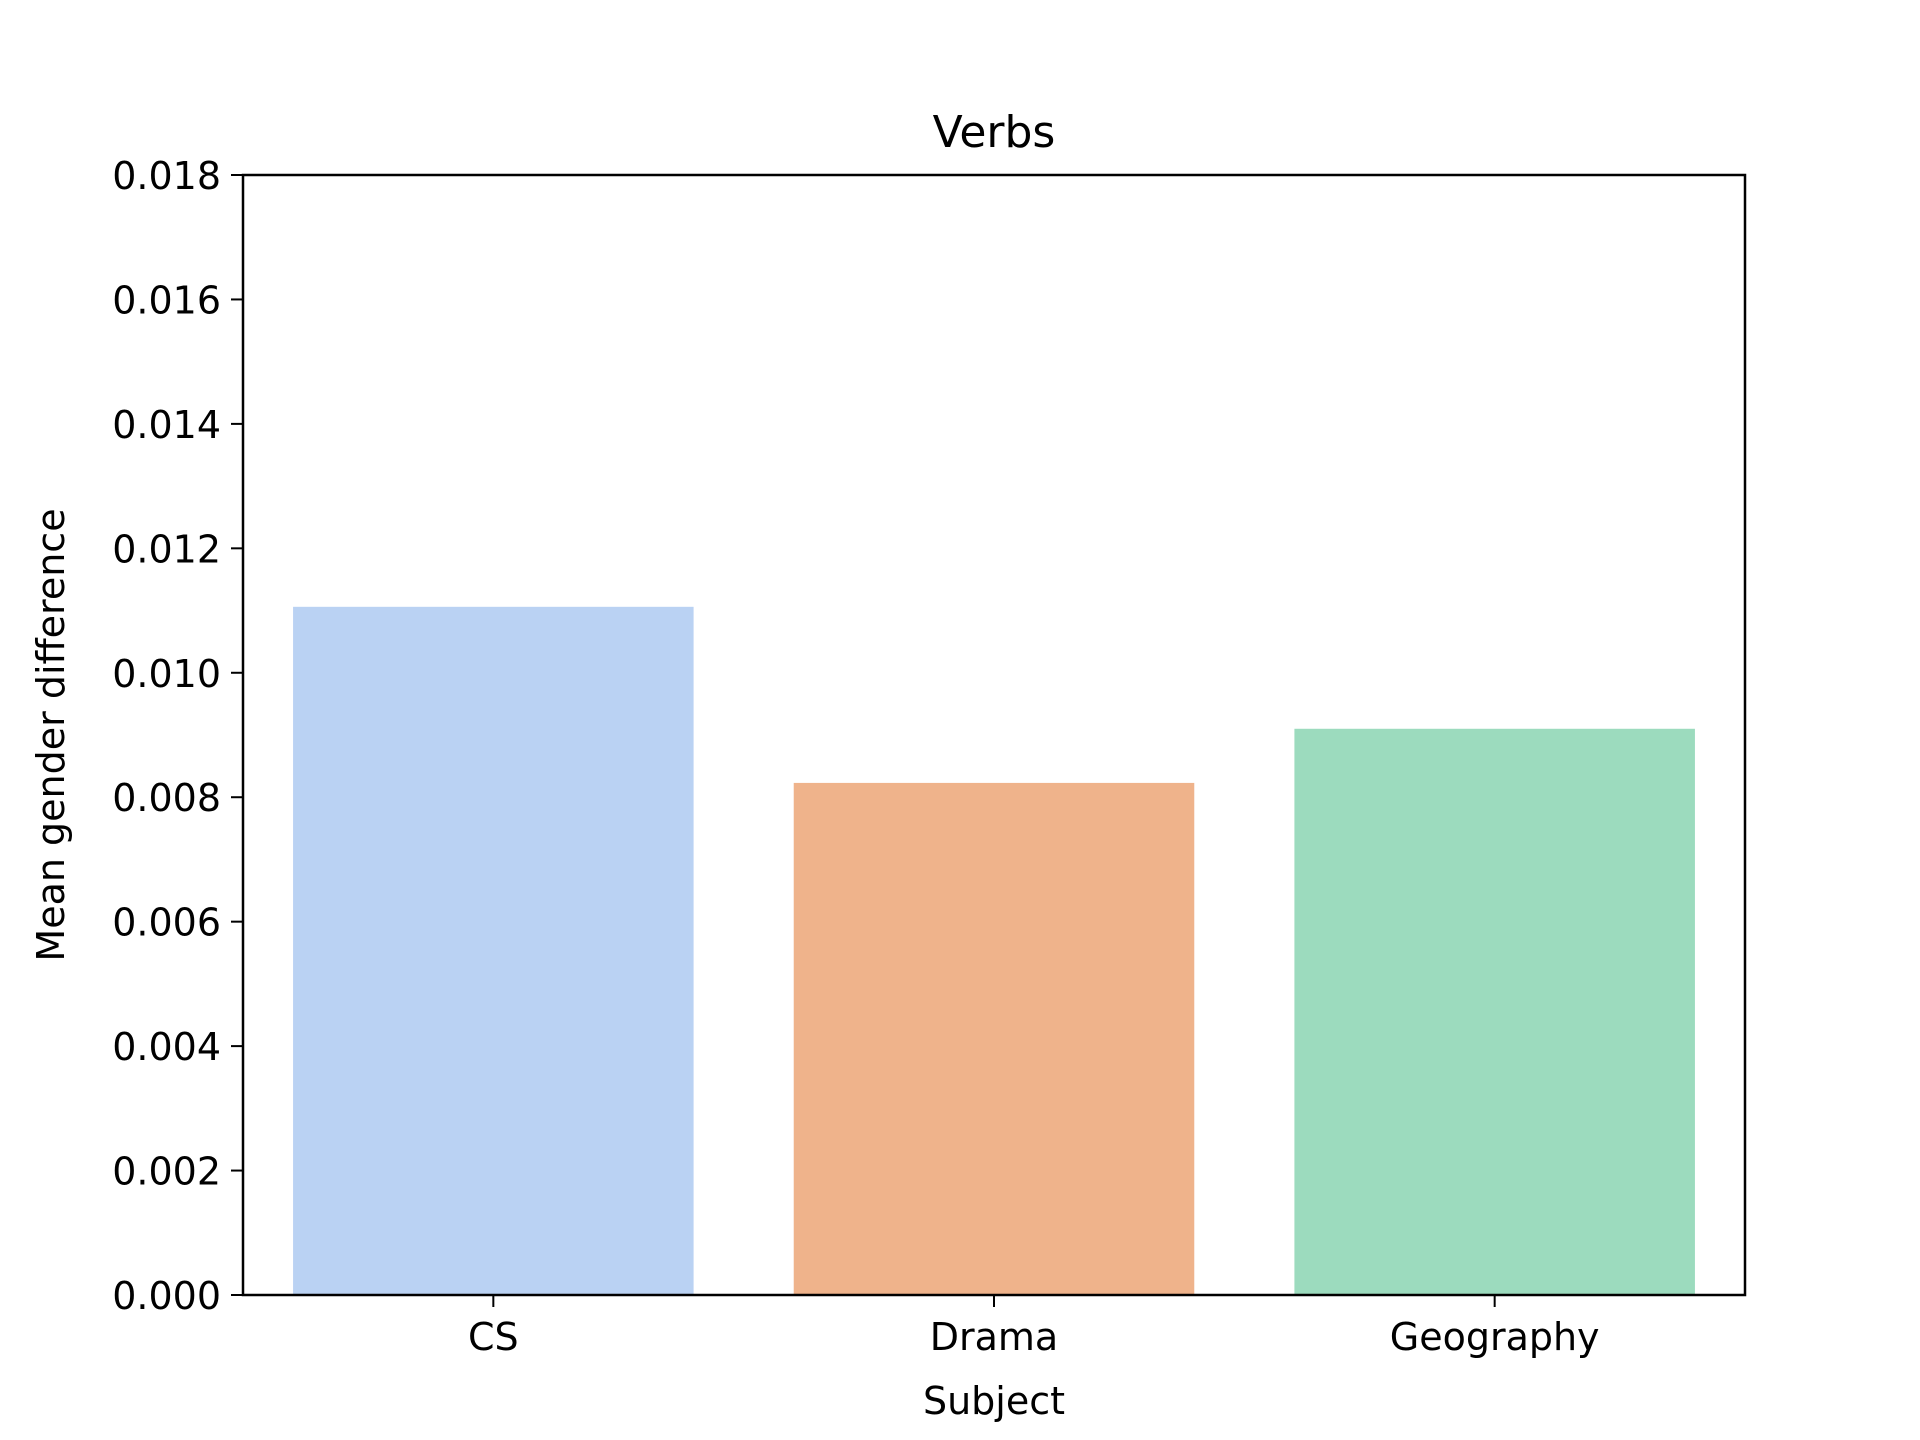  I want to click on y-tick-label: 0.018, so click(166, 176).